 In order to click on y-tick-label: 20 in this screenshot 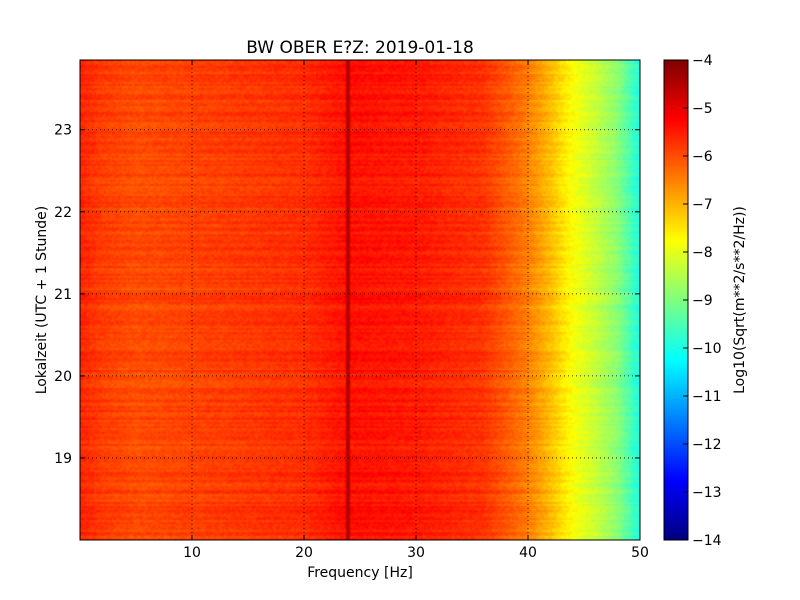, I will do `click(63, 377)`.